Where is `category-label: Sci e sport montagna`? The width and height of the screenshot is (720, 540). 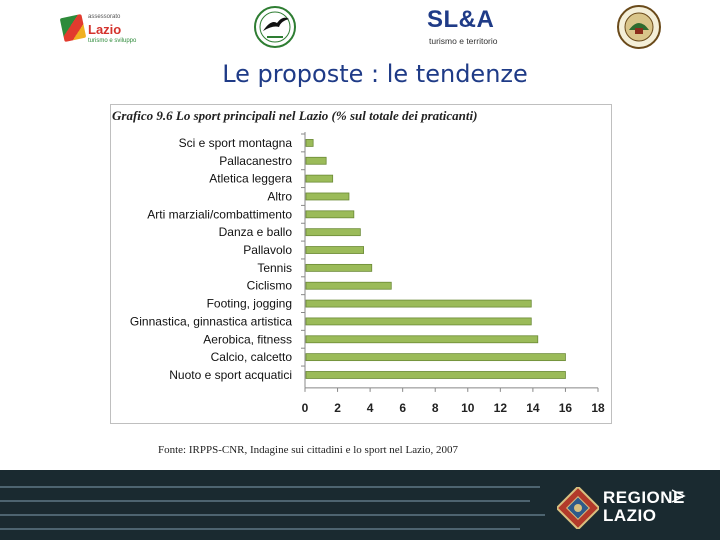
category-label: Sci e sport montagna is located at coordinates (236, 143).